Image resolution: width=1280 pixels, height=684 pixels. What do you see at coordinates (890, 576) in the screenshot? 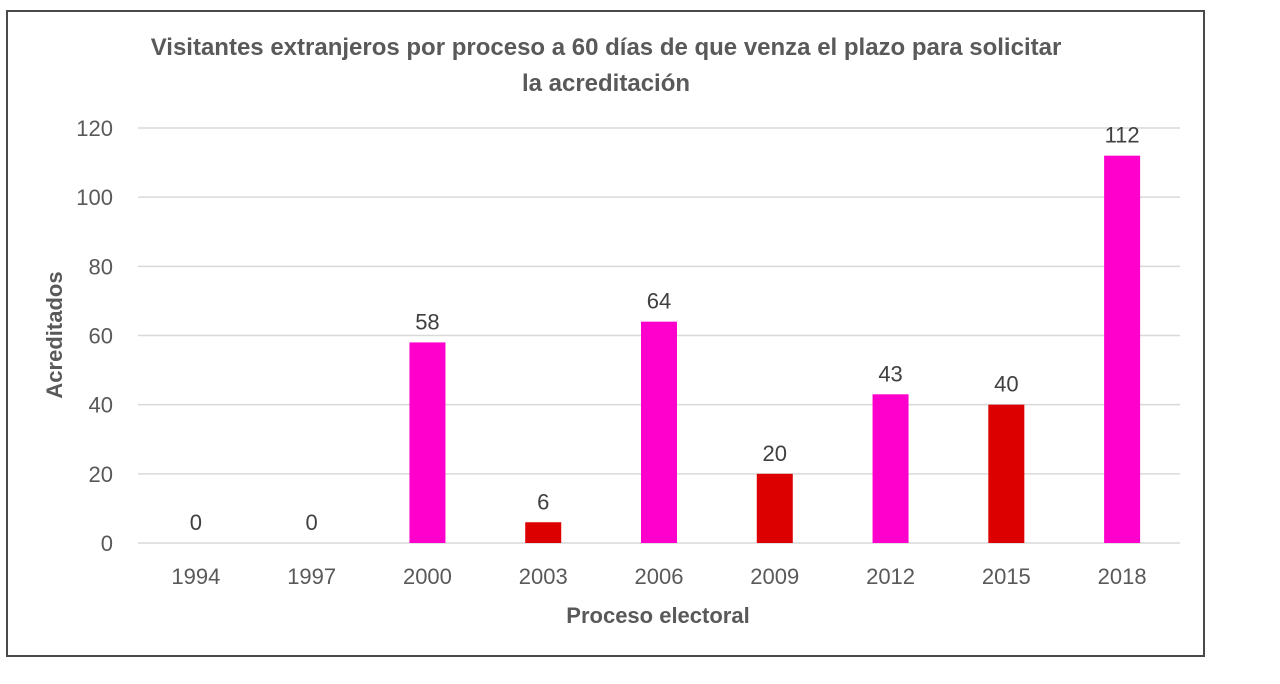
I see `x-tick-label: 2012` at bounding box center [890, 576].